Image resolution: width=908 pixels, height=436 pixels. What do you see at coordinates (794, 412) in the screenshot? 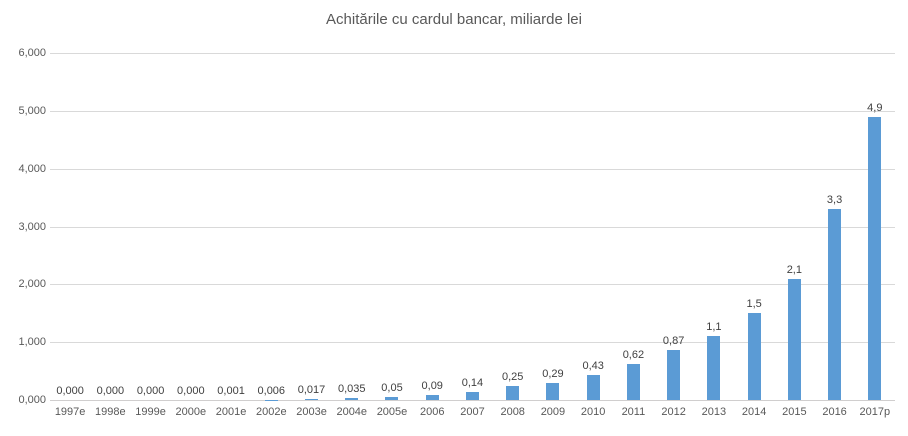
I see `x-axis-tick-label: 2015` at bounding box center [794, 412].